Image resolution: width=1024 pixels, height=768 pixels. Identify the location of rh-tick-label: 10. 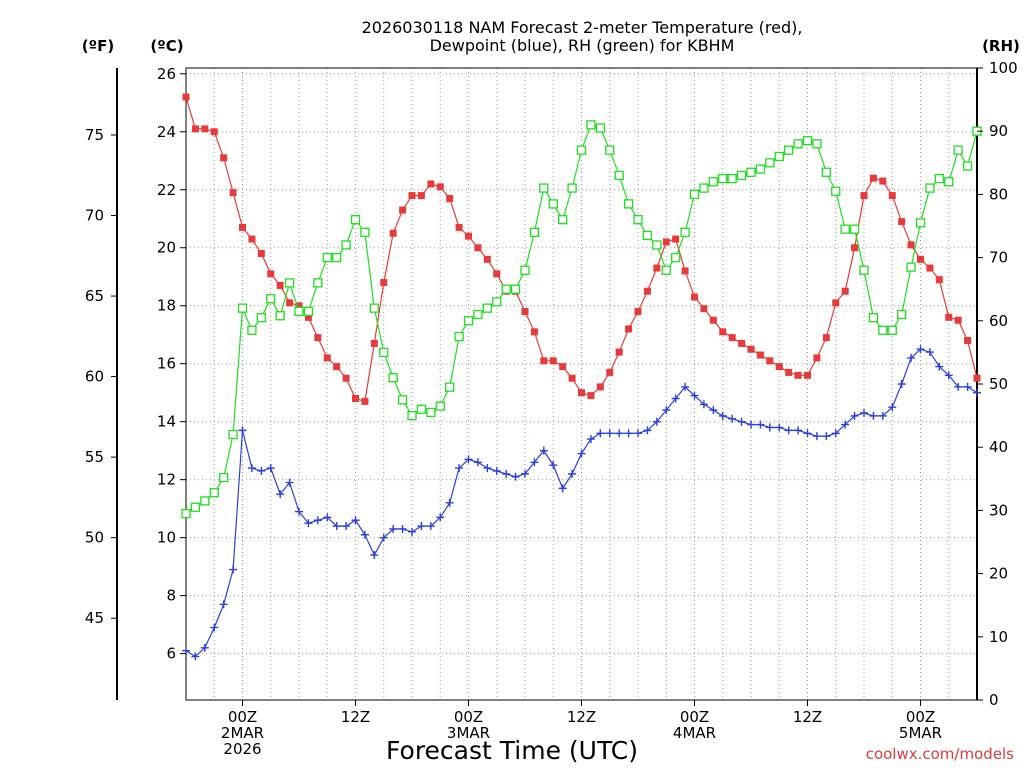
(998, 637).